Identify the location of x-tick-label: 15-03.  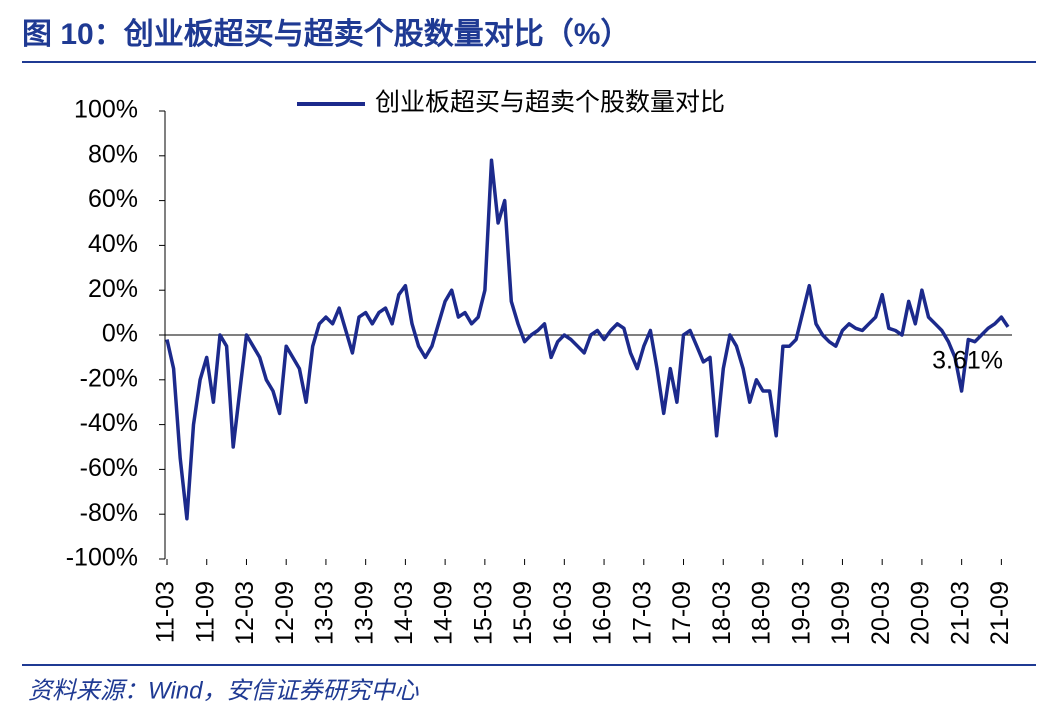
(483, 613).